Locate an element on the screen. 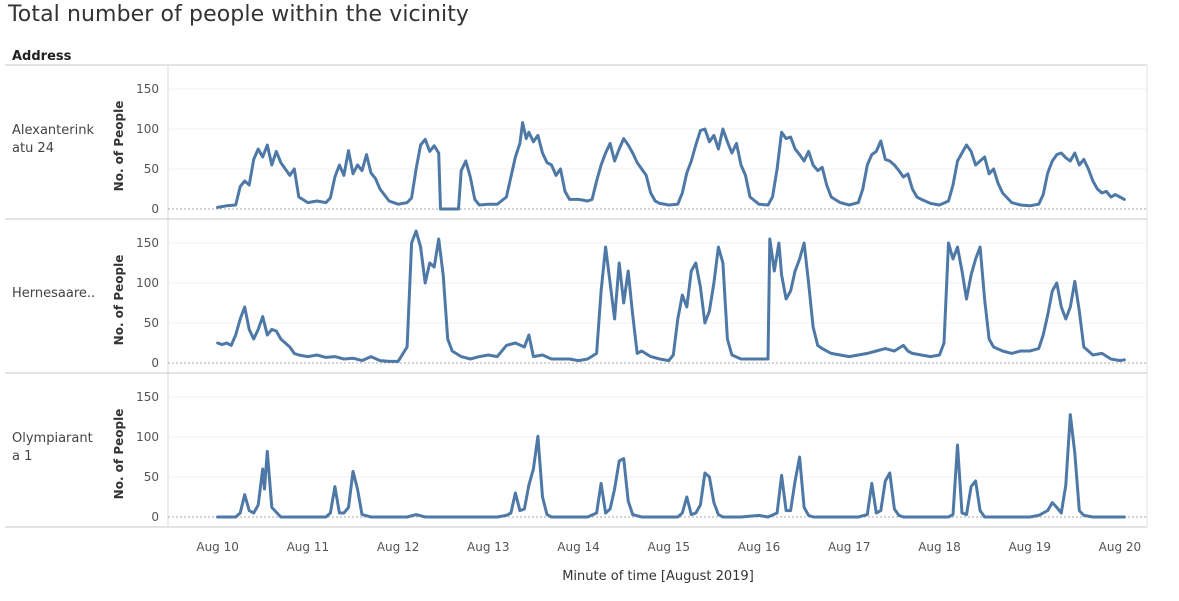  x-tick-label: Aug 13 is located at coordinates (488, 547).